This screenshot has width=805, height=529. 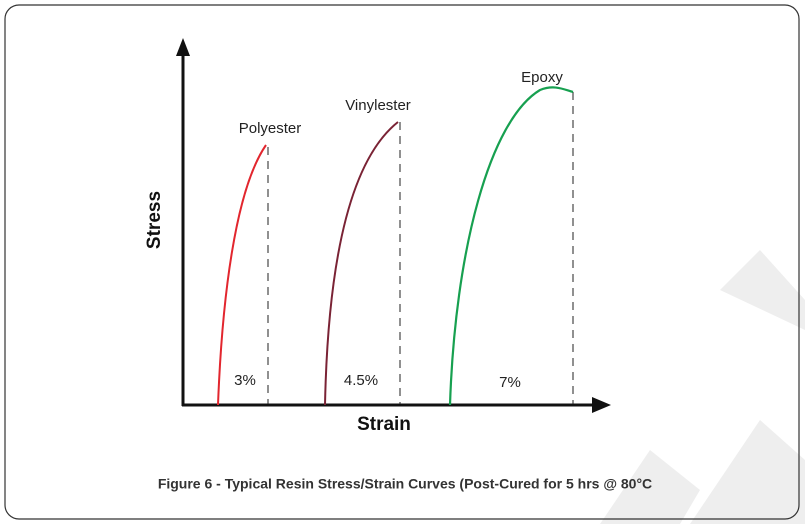 I want to click on curve-label: Epoxy, so click(x=542, y=77).